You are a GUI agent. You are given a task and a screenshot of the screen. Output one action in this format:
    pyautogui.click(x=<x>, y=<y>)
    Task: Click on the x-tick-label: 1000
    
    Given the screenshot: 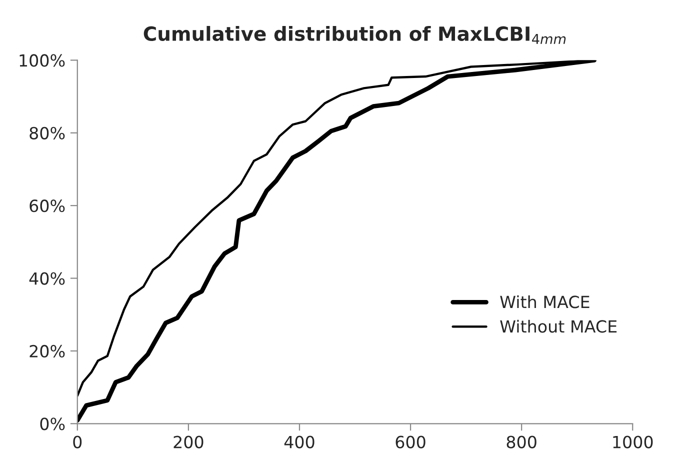 What is the action you would take?
    pyautogui.click(x=633, y=442)
    